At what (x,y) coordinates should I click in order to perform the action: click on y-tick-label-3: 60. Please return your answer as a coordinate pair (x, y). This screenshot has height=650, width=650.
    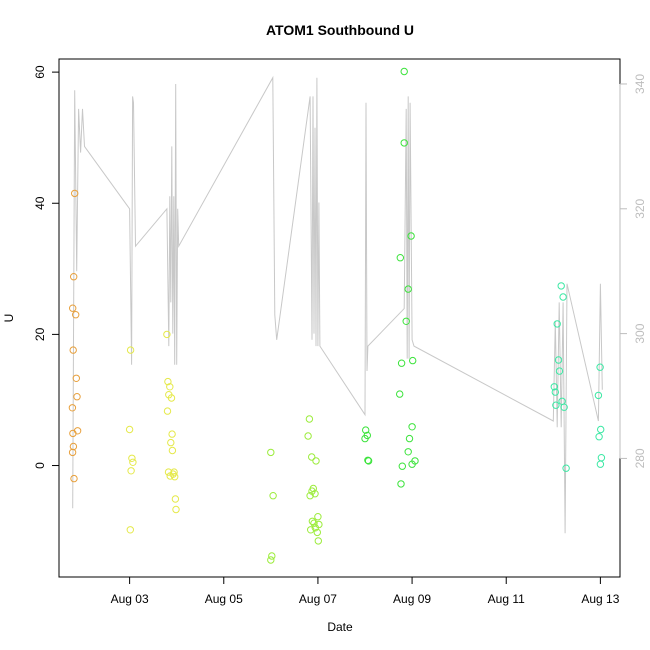
    Looking at the image, I should click on (40, 72).